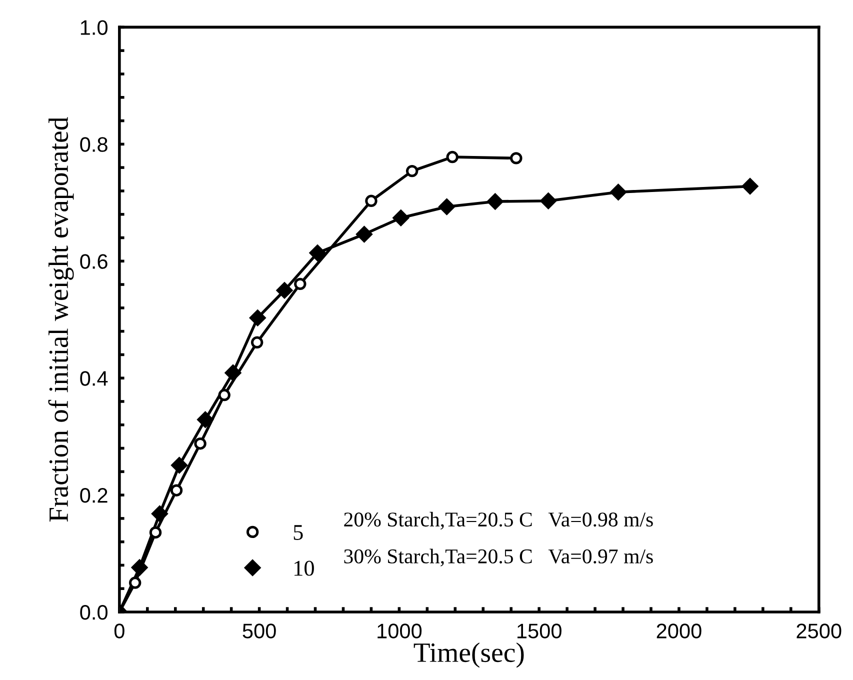 Image resolution: width=853 pixels, height=680 pixels. What do you see at coordinates (94, 27) in the screenshot?
I see `y-tick-label: 1.0` at bounding box center [94, 27].